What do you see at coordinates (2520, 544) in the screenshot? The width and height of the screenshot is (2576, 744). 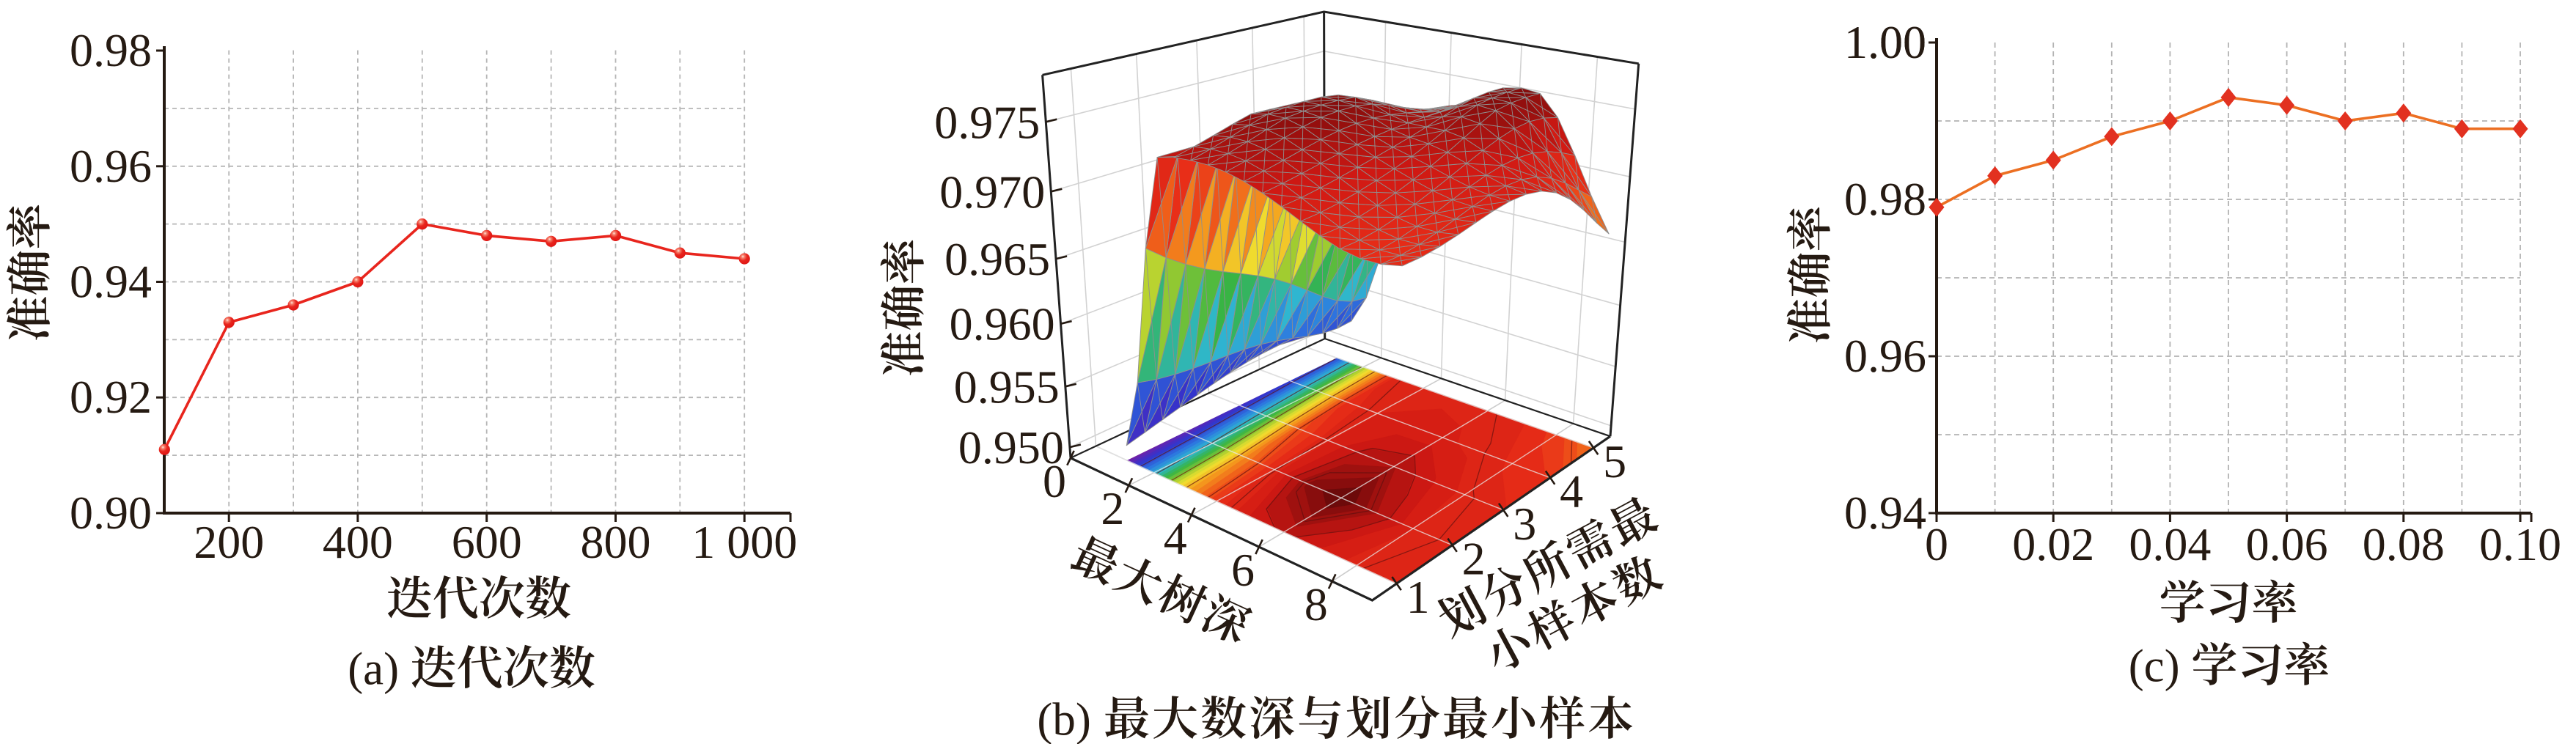 I see `svg-text: 0.10` at bounding box center [2520, 544].